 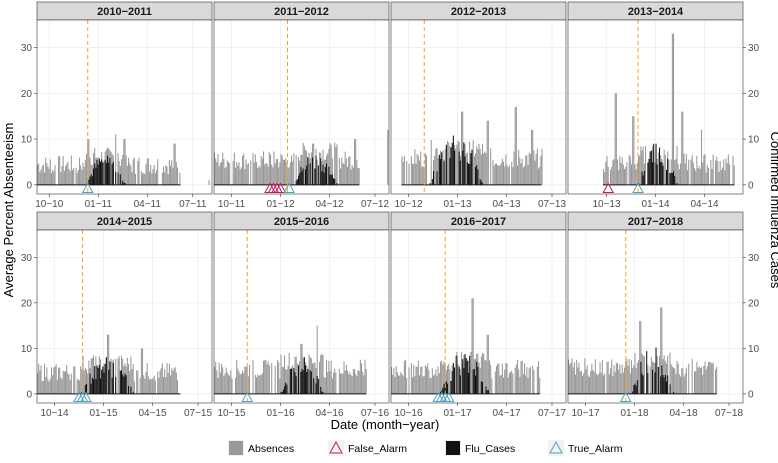 I want to click on legend-key-swatch, so click(x=236, y=448).